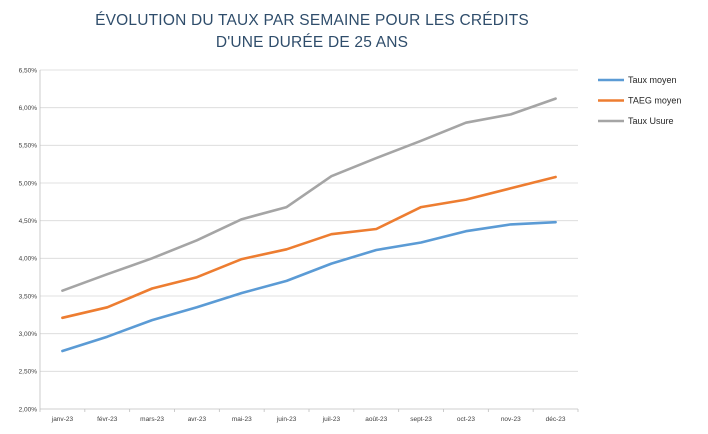 The height and width of the screenshot is (434, 708). Describe the element at coordinates (556, 419) in the screenshot. I see `x-tick-label: déc-23` at that location.